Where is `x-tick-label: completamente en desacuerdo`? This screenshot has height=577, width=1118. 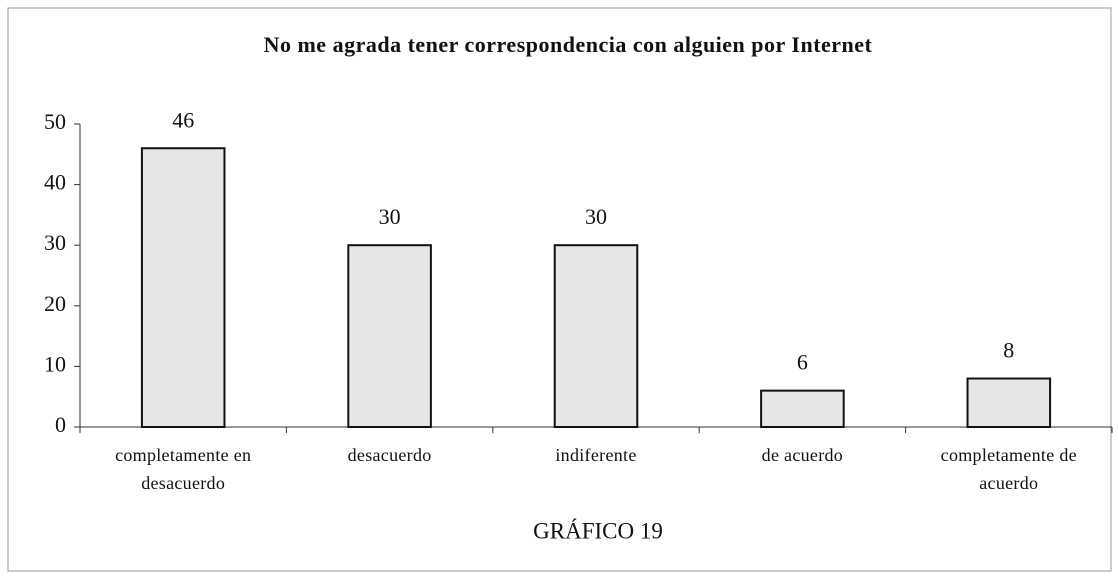
x-tick-label: completamente en desacuerdo is located at coordinates (183, 469).